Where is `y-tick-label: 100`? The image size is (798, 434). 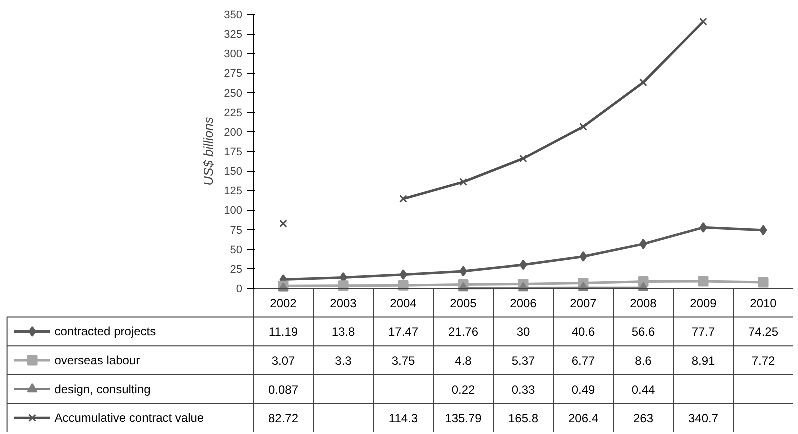
y-tick-label: 100 is located at coordinates (233, 211).